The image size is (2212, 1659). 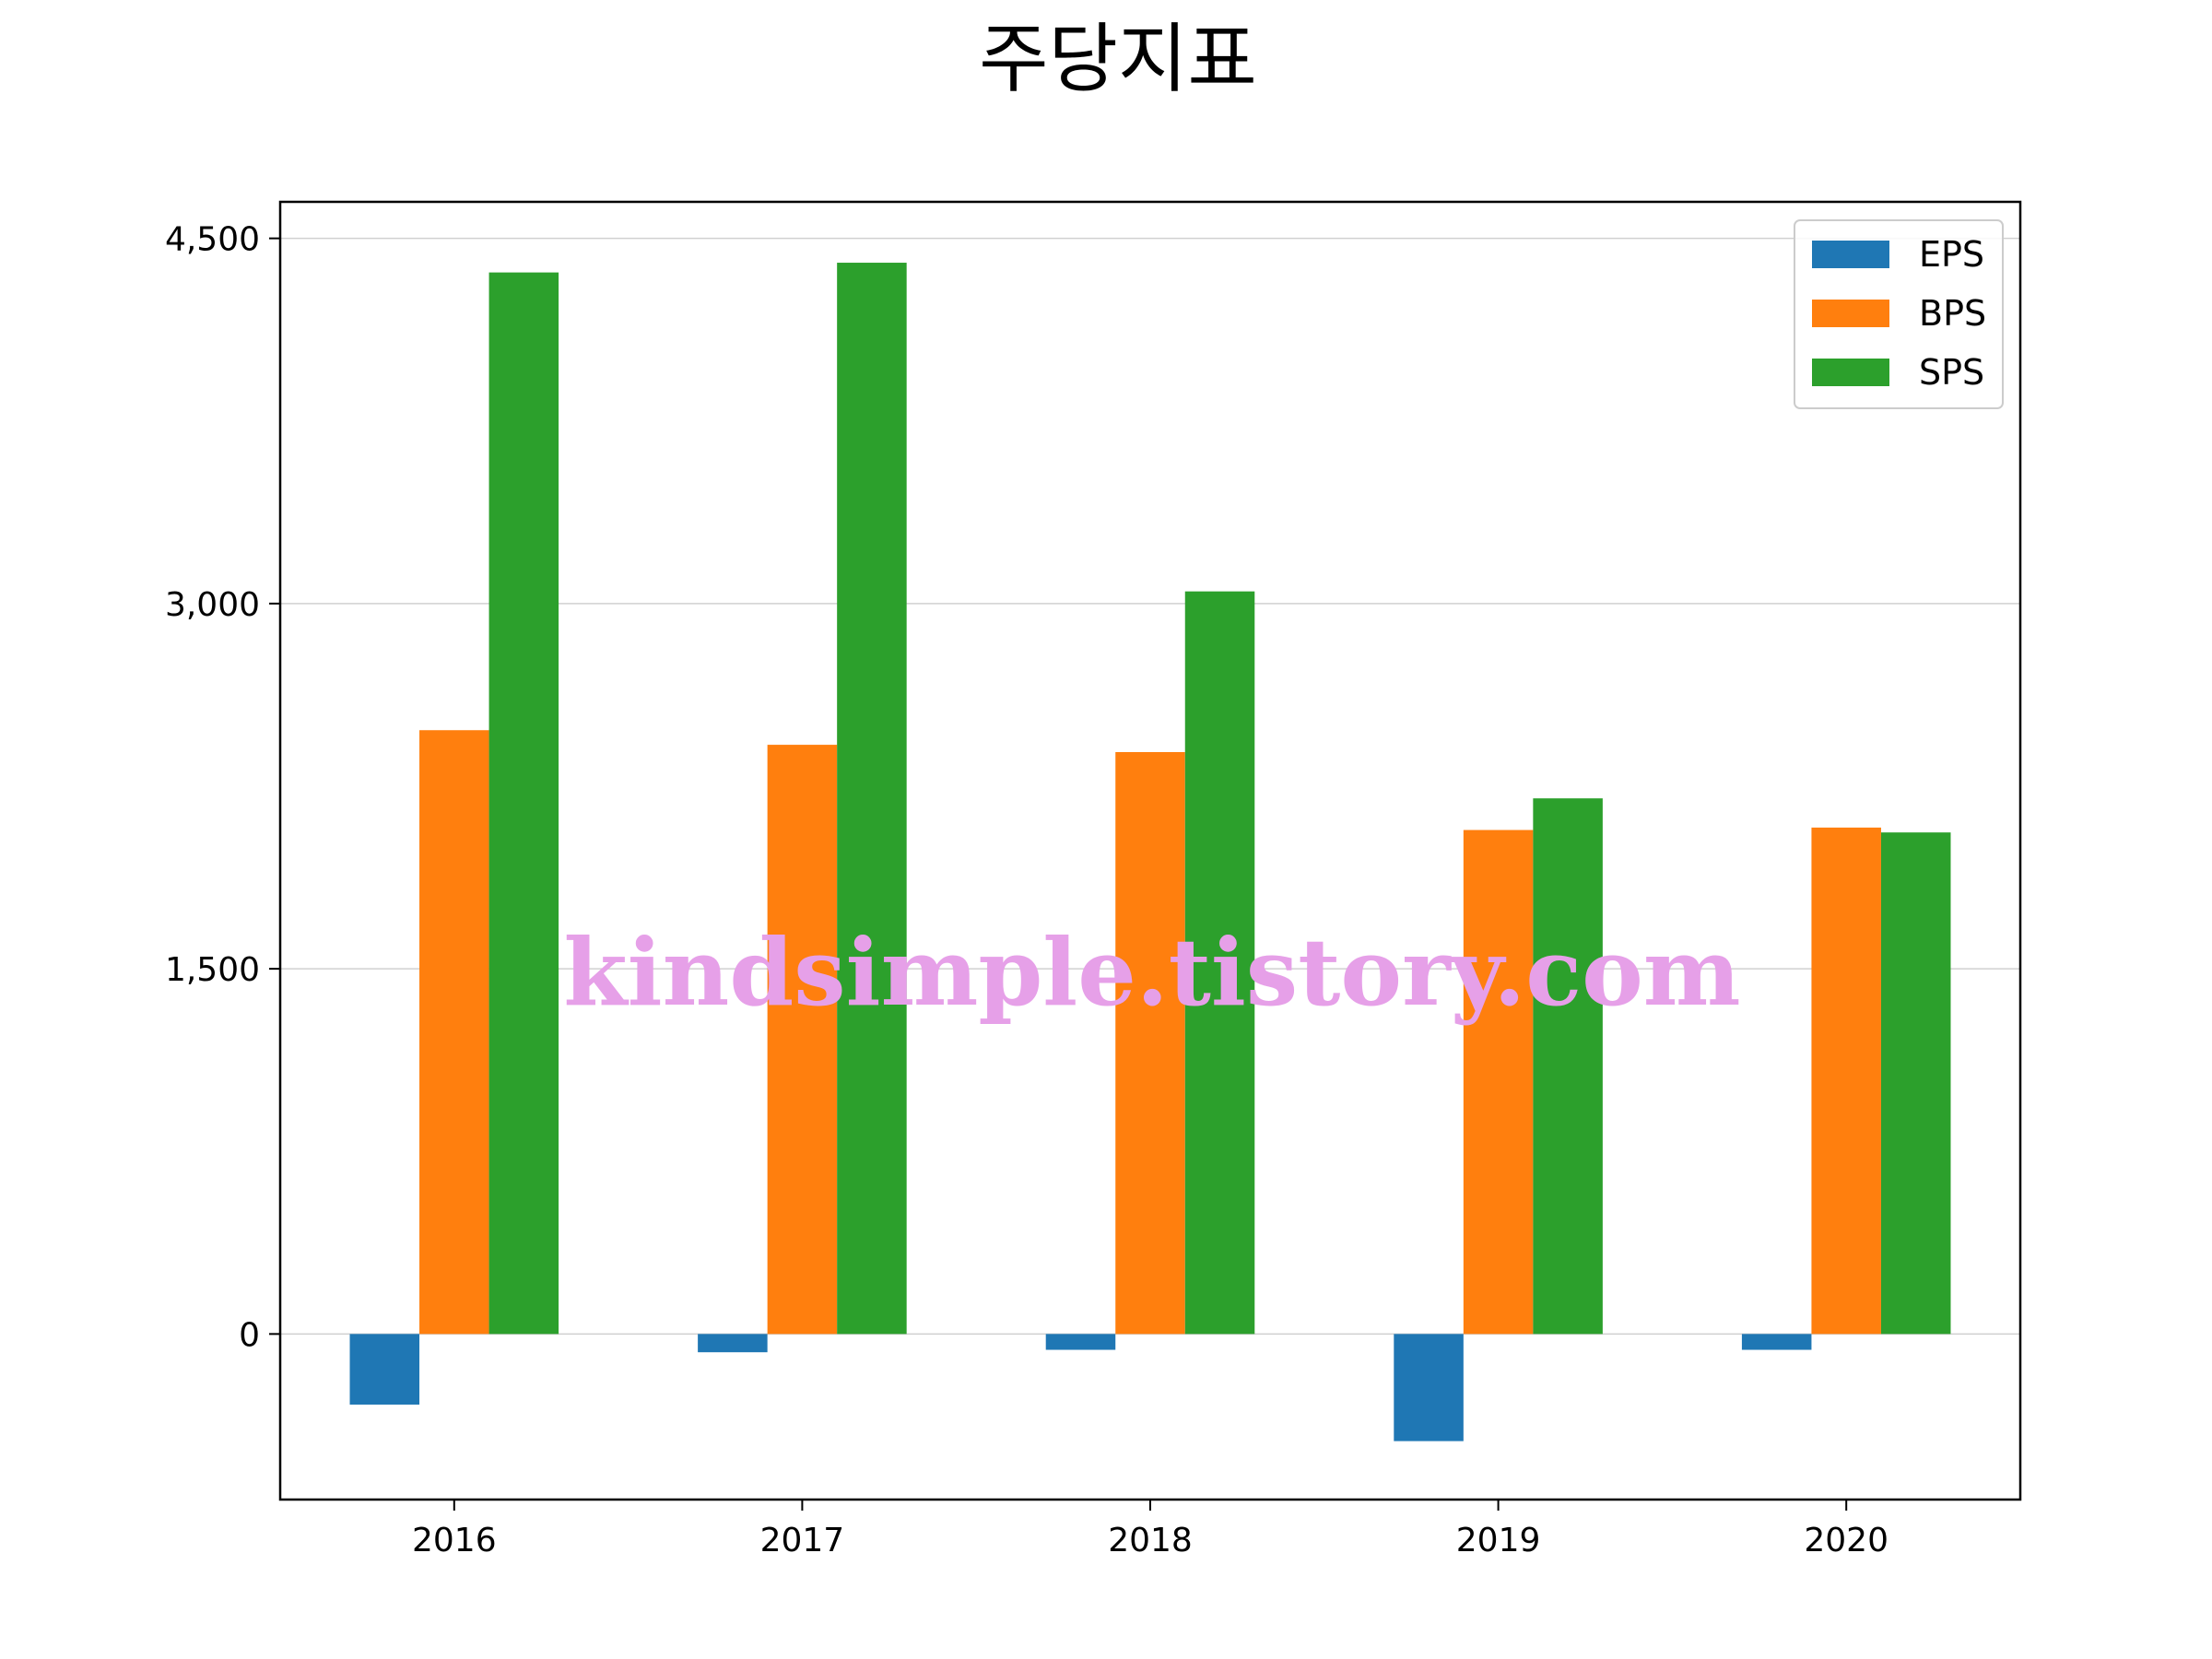 What do you see at coordinates (1498, 1540) in the screenshot?
I see `x-tick-label: 2019` at bounding box center [1498, 1540].